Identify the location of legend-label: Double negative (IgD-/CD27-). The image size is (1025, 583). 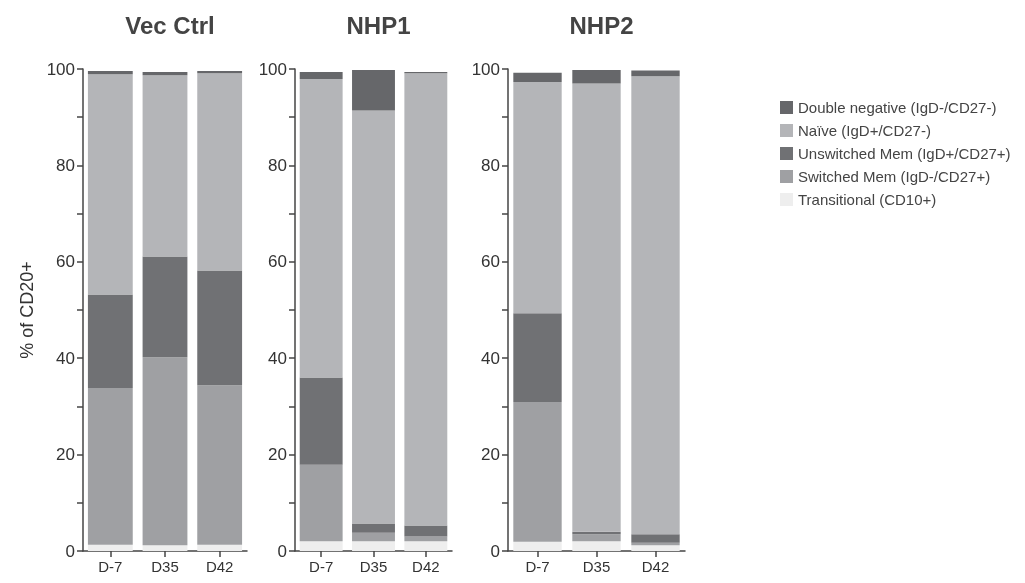
(897, 107).